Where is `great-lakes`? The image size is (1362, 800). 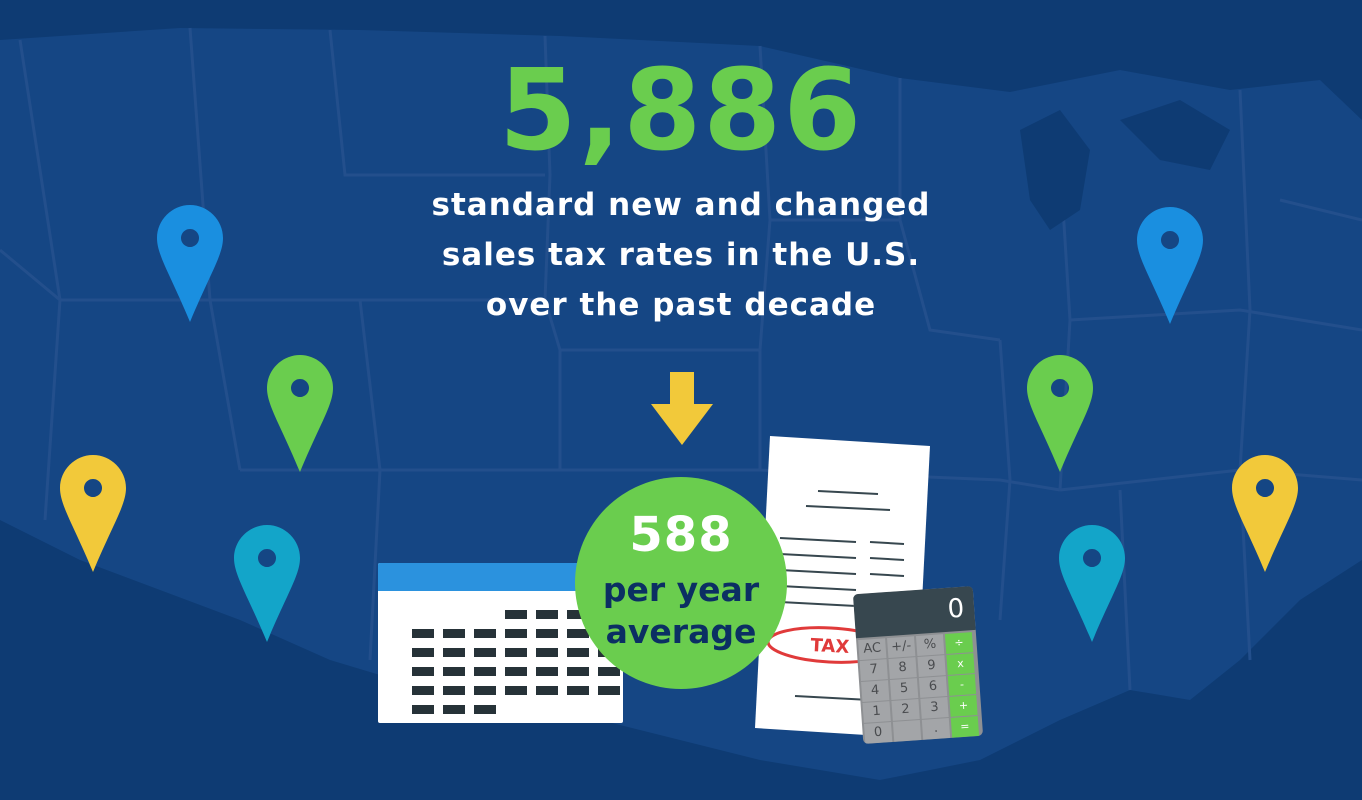
great-lakes is located at coordinates (1125, 165).